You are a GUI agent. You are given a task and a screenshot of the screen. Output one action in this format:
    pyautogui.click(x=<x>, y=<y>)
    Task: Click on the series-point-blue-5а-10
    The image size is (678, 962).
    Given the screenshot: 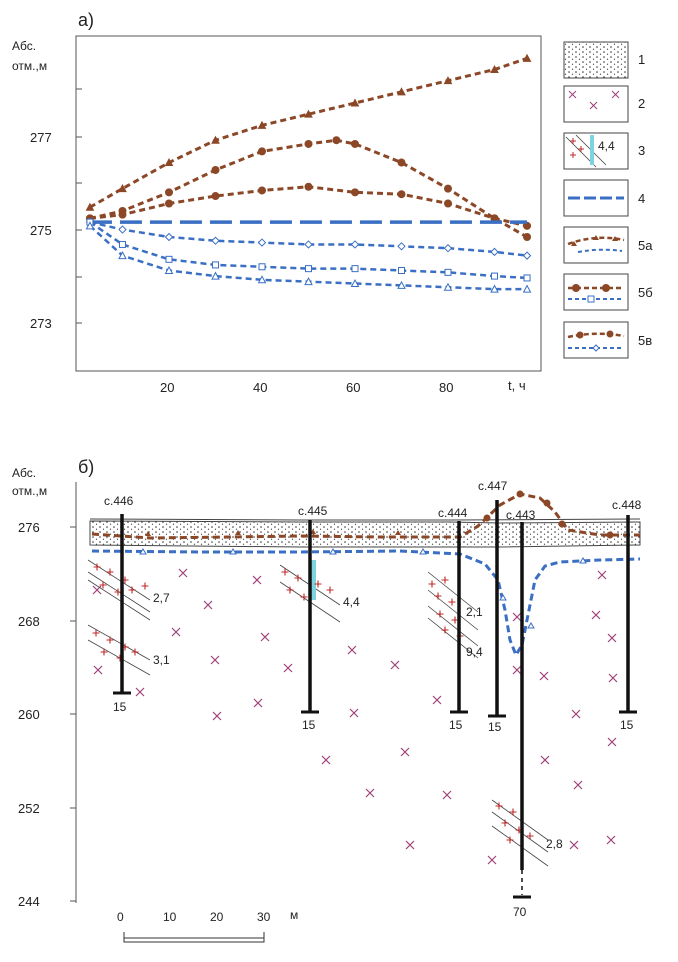 What is the action you would take?
    pyautogui.click(x=527, y=288)
    